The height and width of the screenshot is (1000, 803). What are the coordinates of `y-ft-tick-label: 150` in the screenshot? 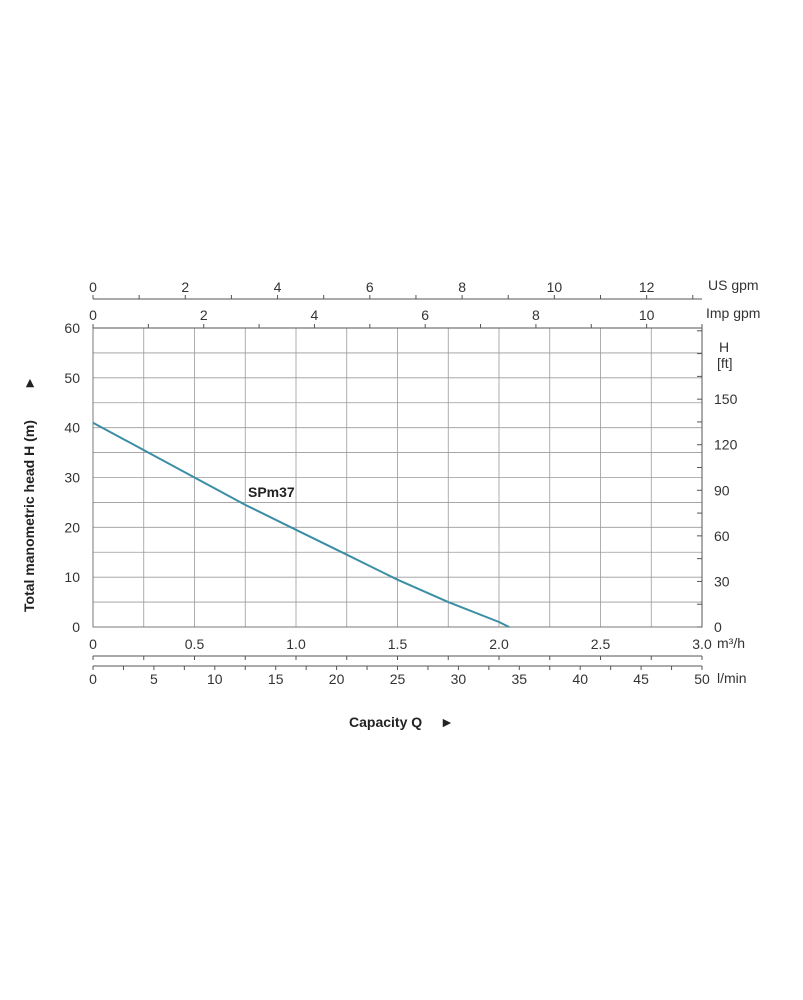 It's located at (726, 399).